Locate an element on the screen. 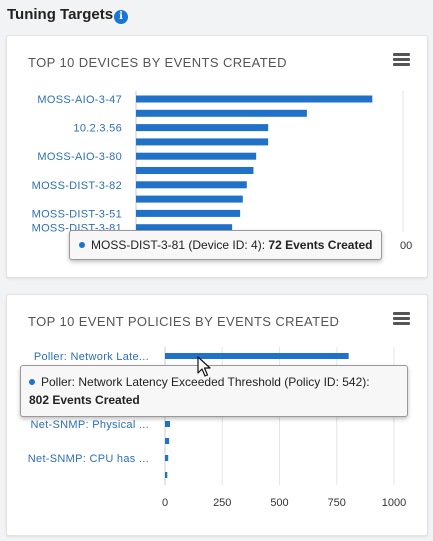 This screenshot has width=433, height=541. tick-label: 1000 is located at coordinates (394, 503).